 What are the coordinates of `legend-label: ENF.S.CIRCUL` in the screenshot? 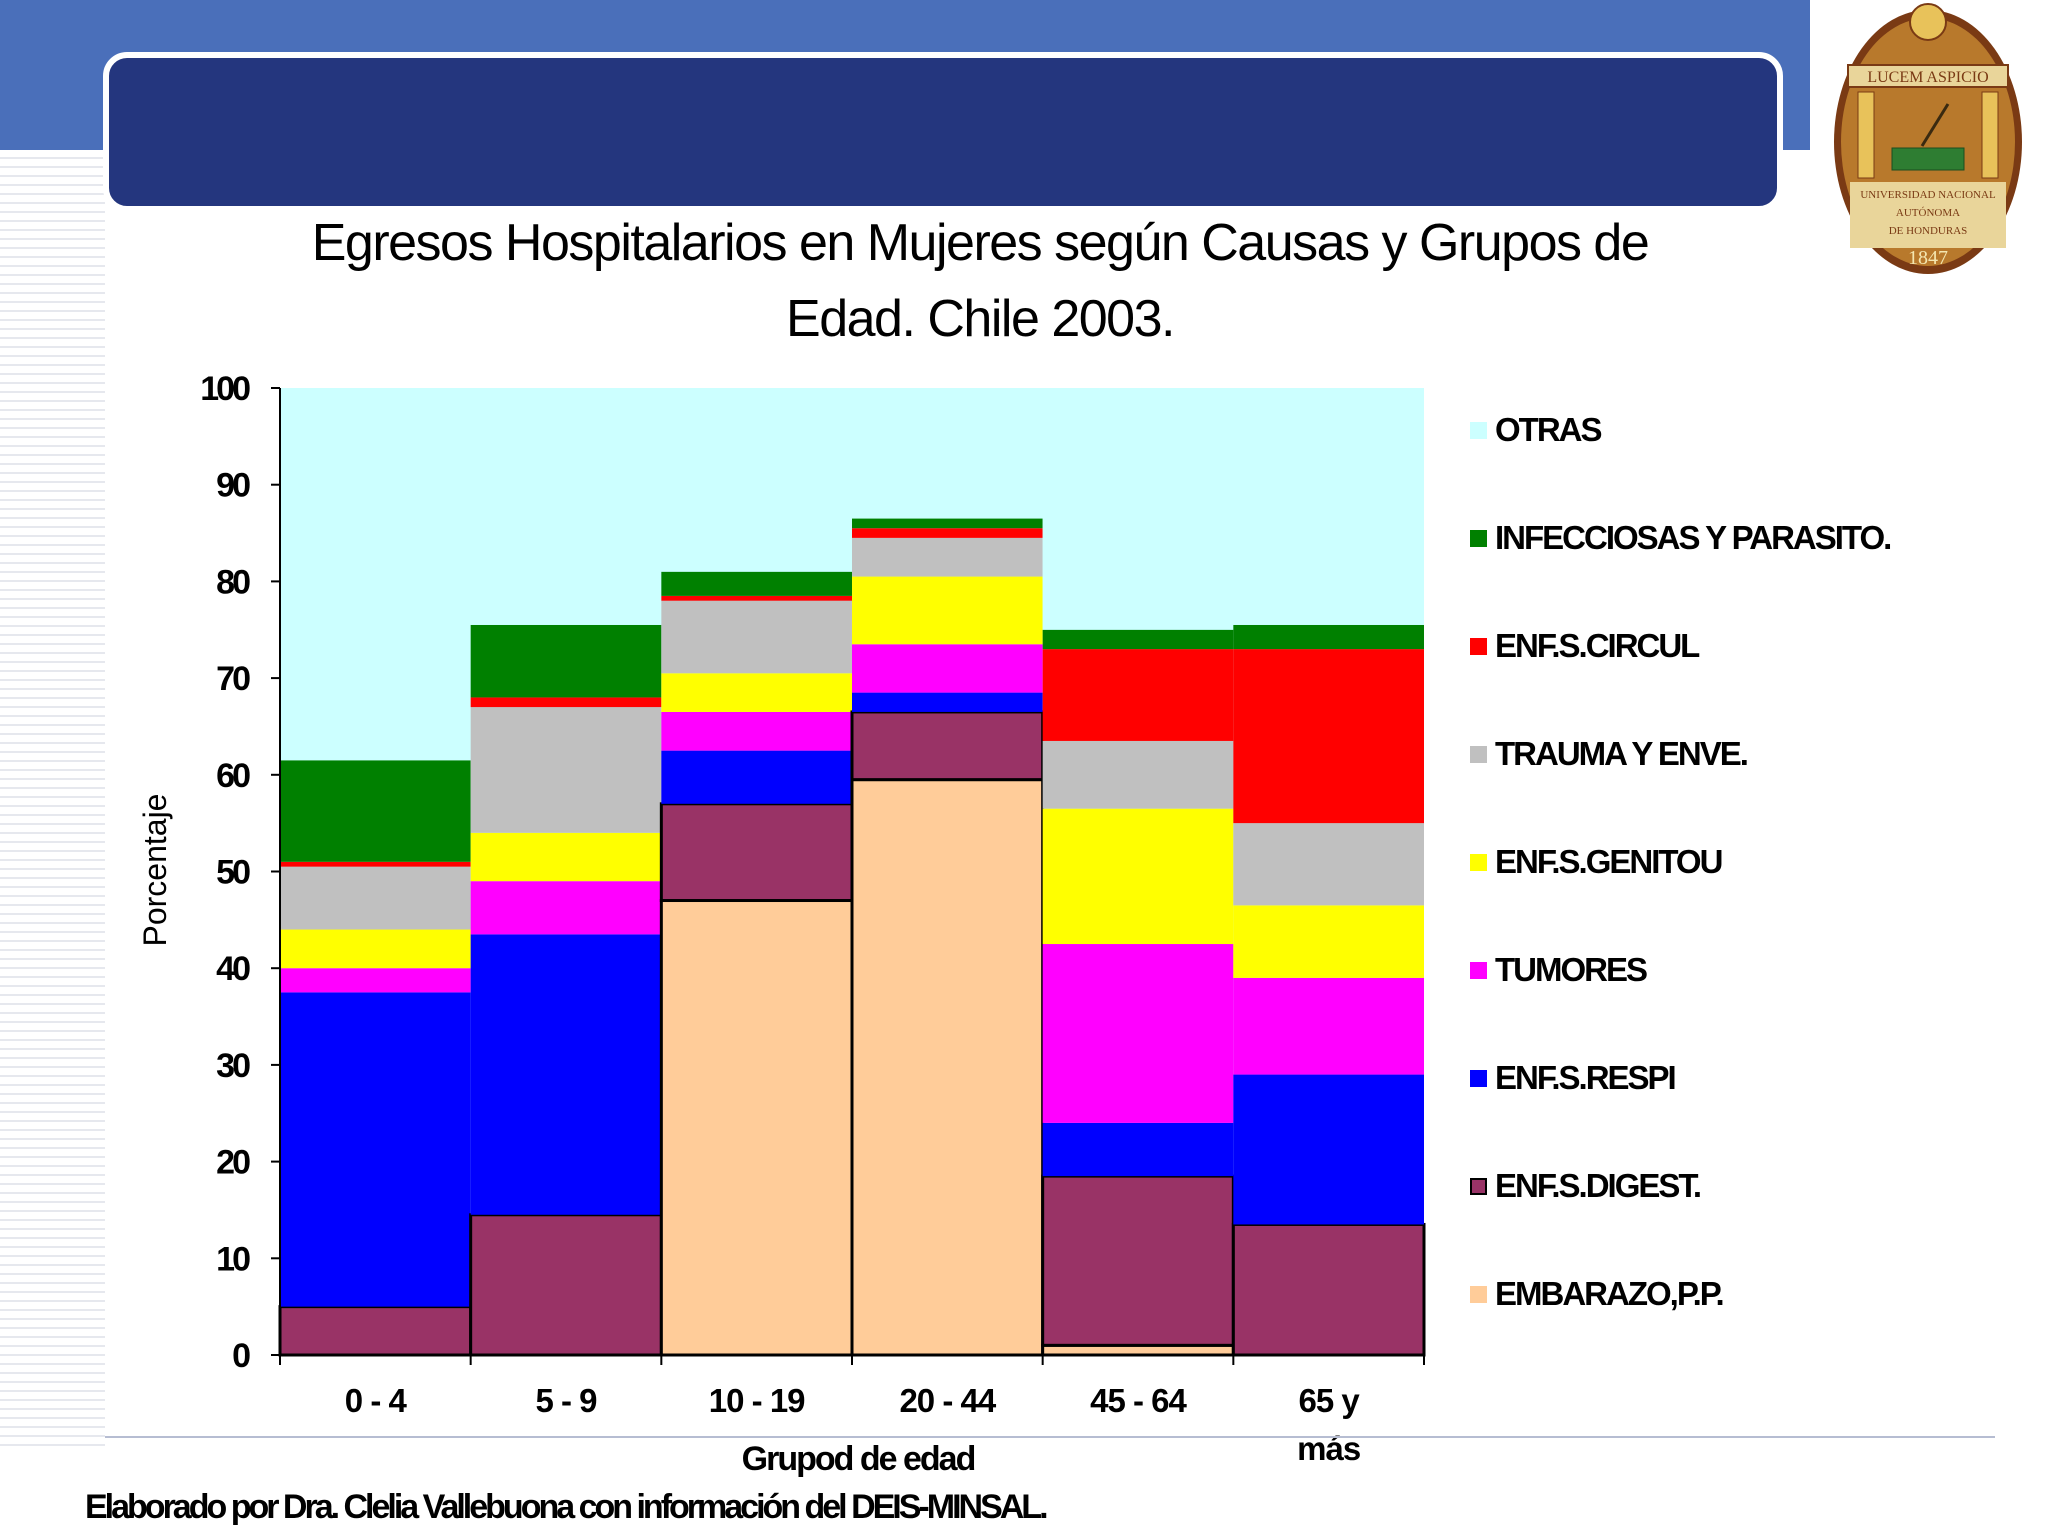 It's located at (1597, 645).